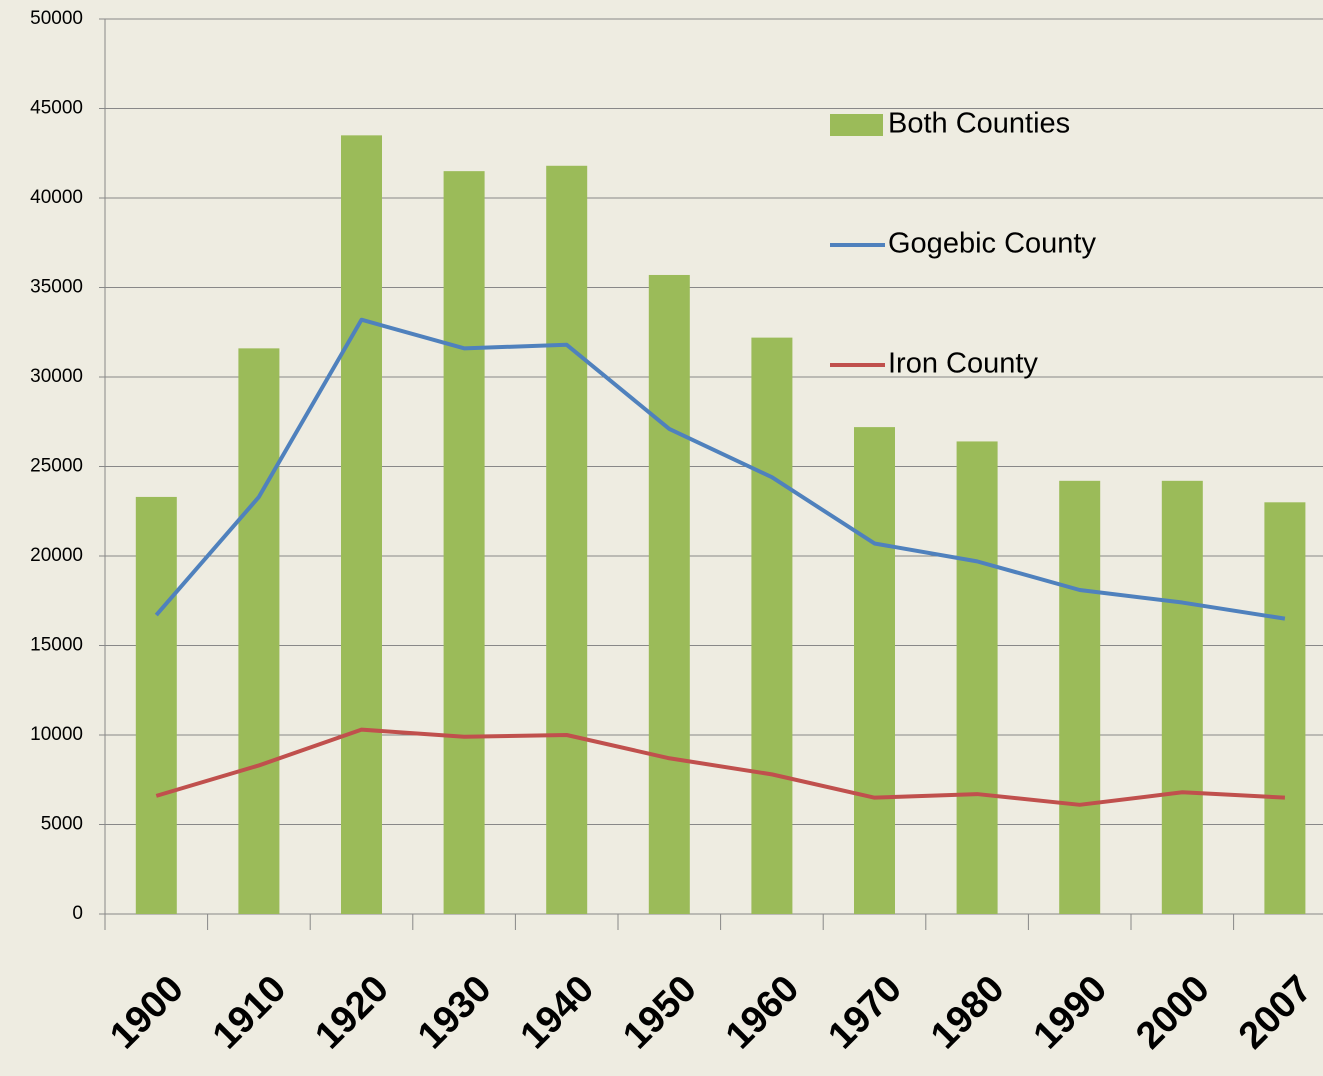 The height and width of the screenshot is (1076, 1323). Describe the element at coordinates (979, 124) in the screenshot. I see `legend-label: Both Counties` at that location.